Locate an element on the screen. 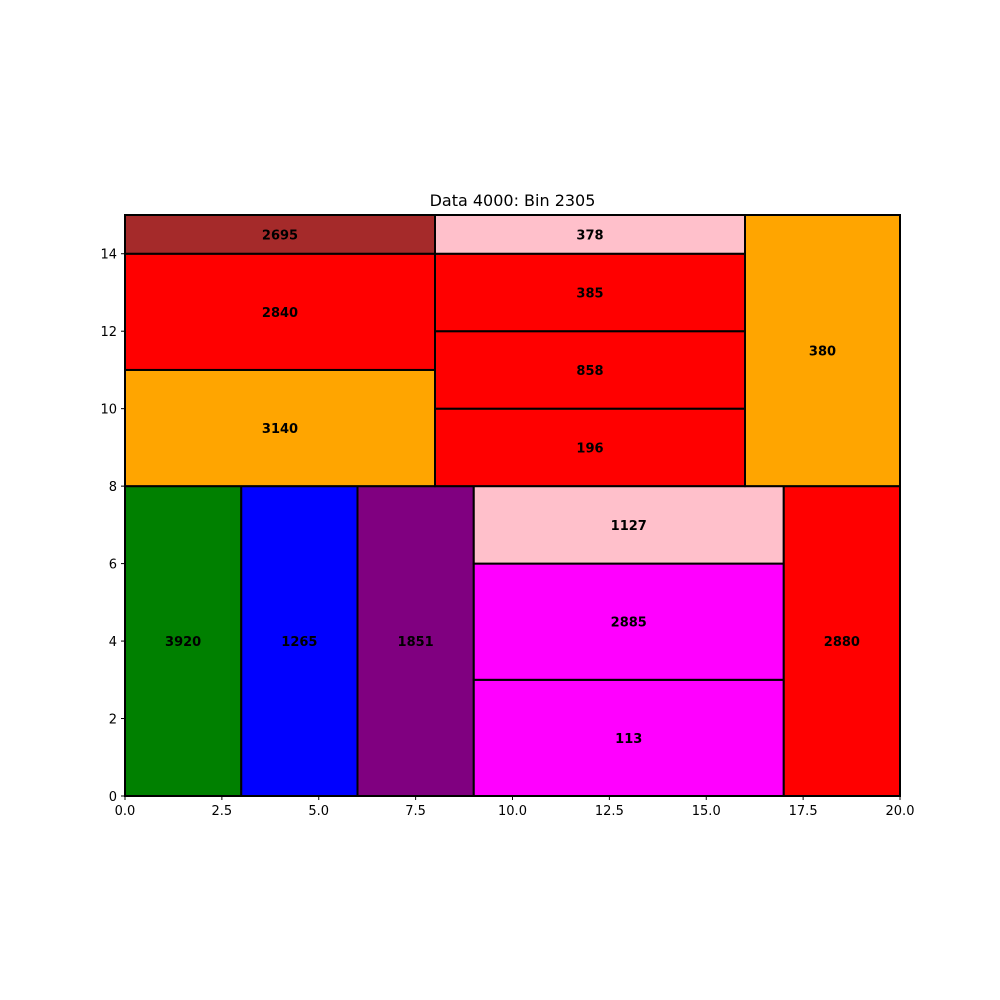 Image resolution: width=1000 pixels, height=1000 pixels. x-tick-label: 2.5 is located at coordinates (222, 811).